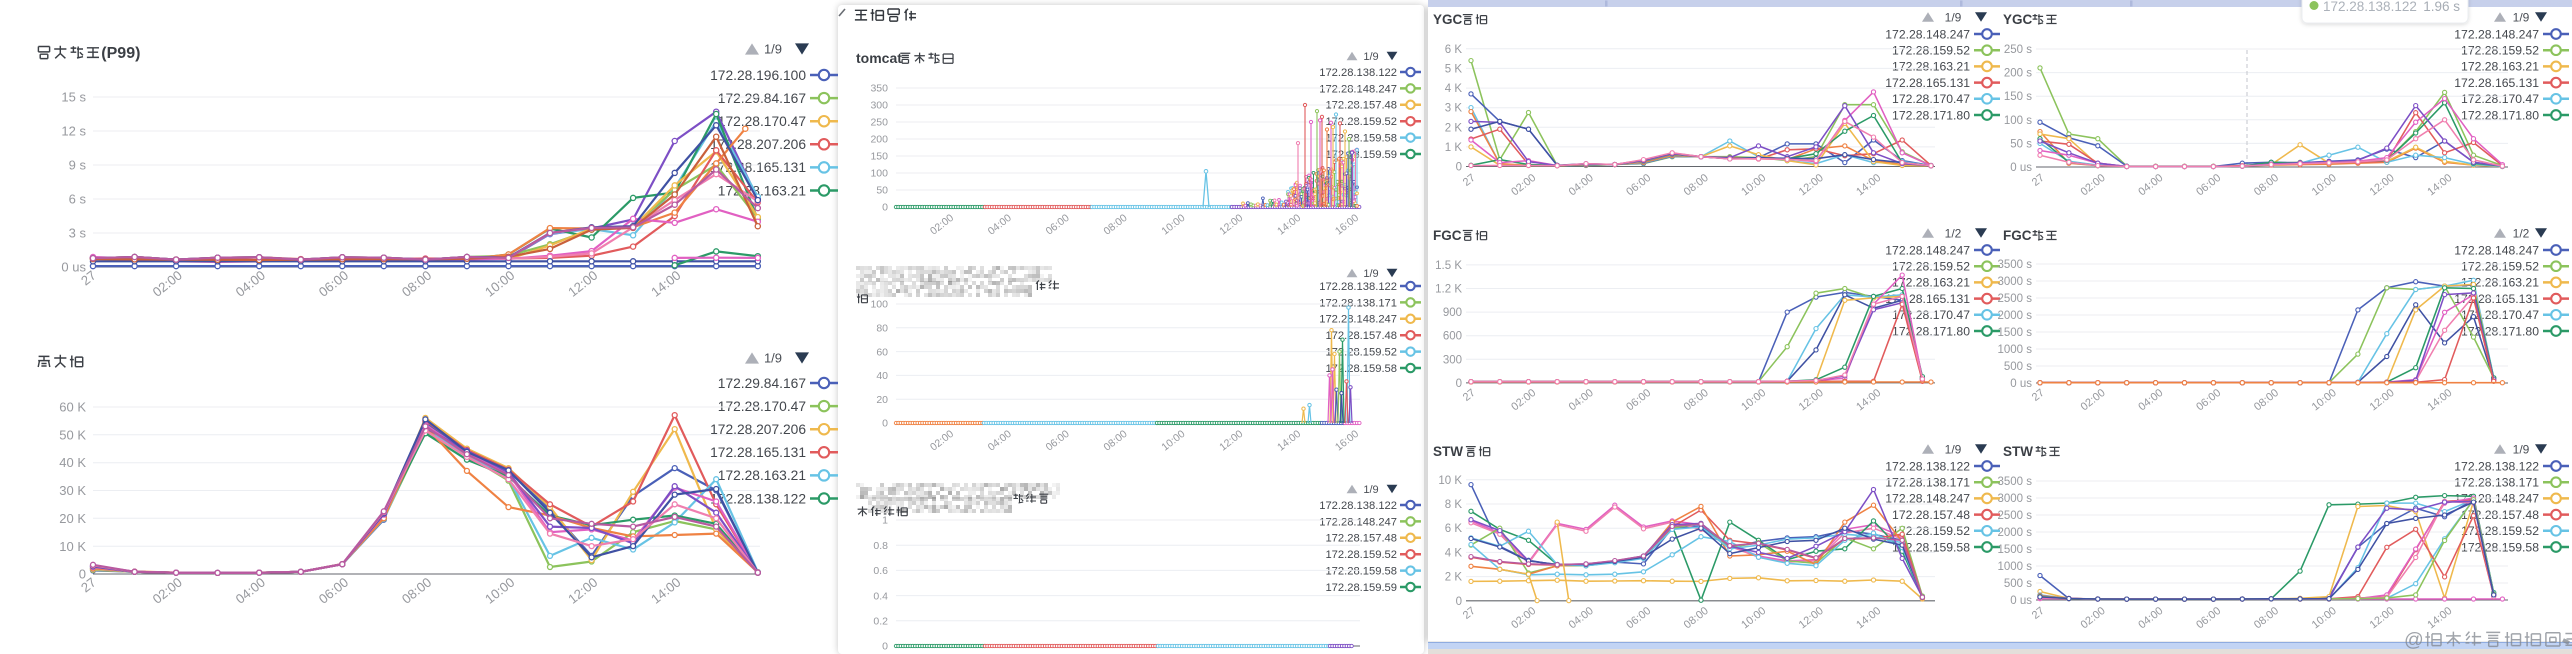 The image size is (2572, 654). What do you see at coordinates (758, 75) in the screenshot?
I see `svg-text: 172.28.196.100` at bounding box center [758, 75].